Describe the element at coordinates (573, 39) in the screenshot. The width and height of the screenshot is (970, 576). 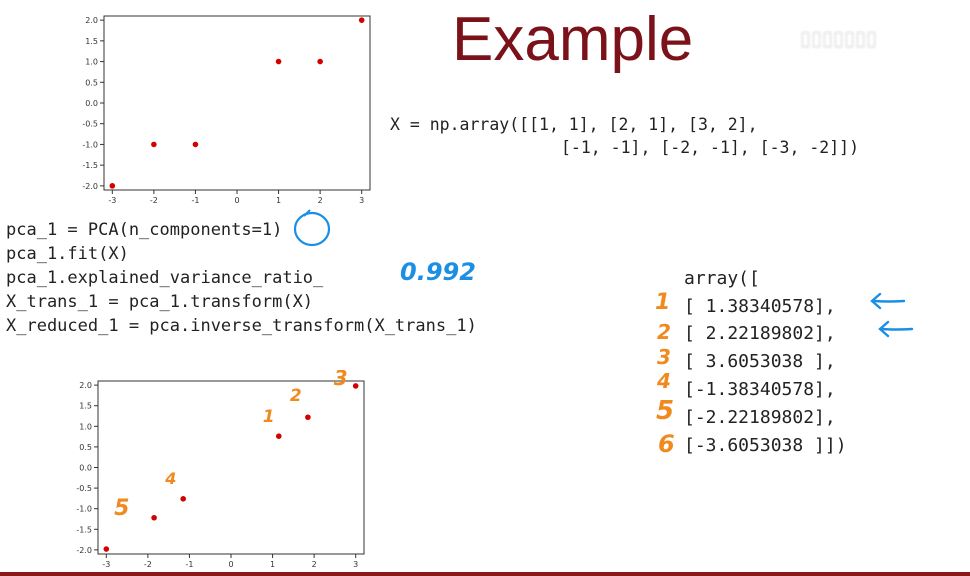
I see `slide-title: Example` at that location.